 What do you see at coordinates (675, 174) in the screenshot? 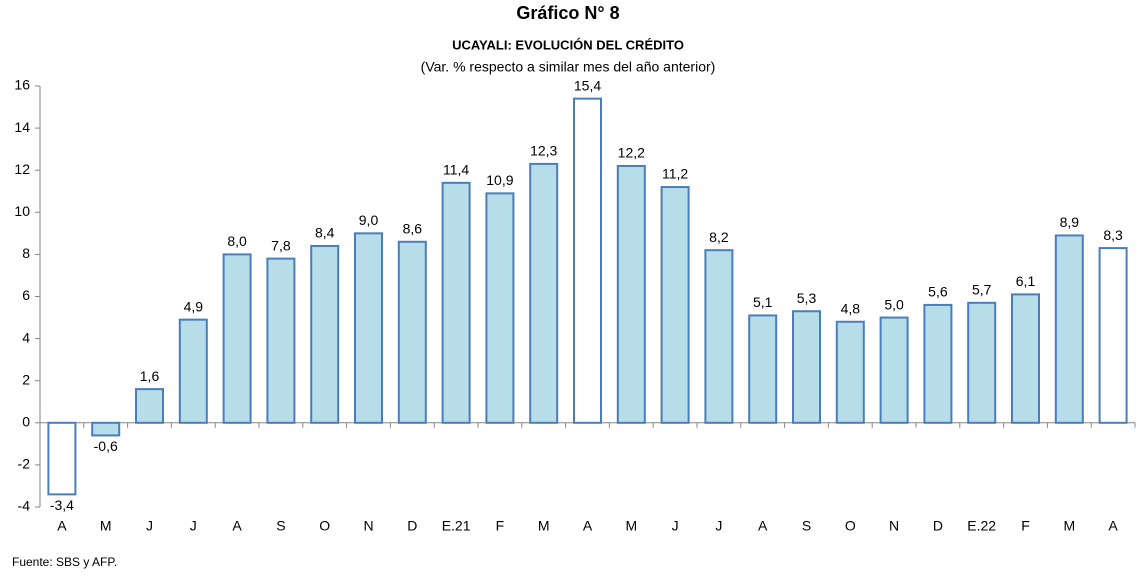
I see `value-label: 11,2` at bounding box center [675, 174].